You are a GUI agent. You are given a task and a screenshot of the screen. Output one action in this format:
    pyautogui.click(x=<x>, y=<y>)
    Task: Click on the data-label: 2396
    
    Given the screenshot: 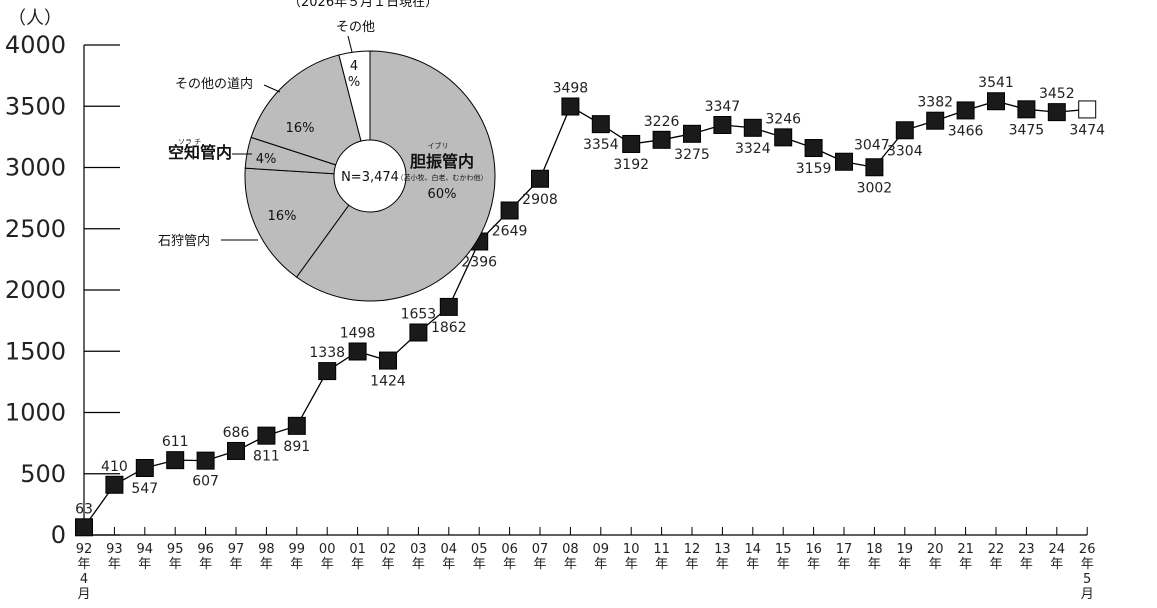 What is the action you would take?
    pyautogui.click(x=479, y=262)
    